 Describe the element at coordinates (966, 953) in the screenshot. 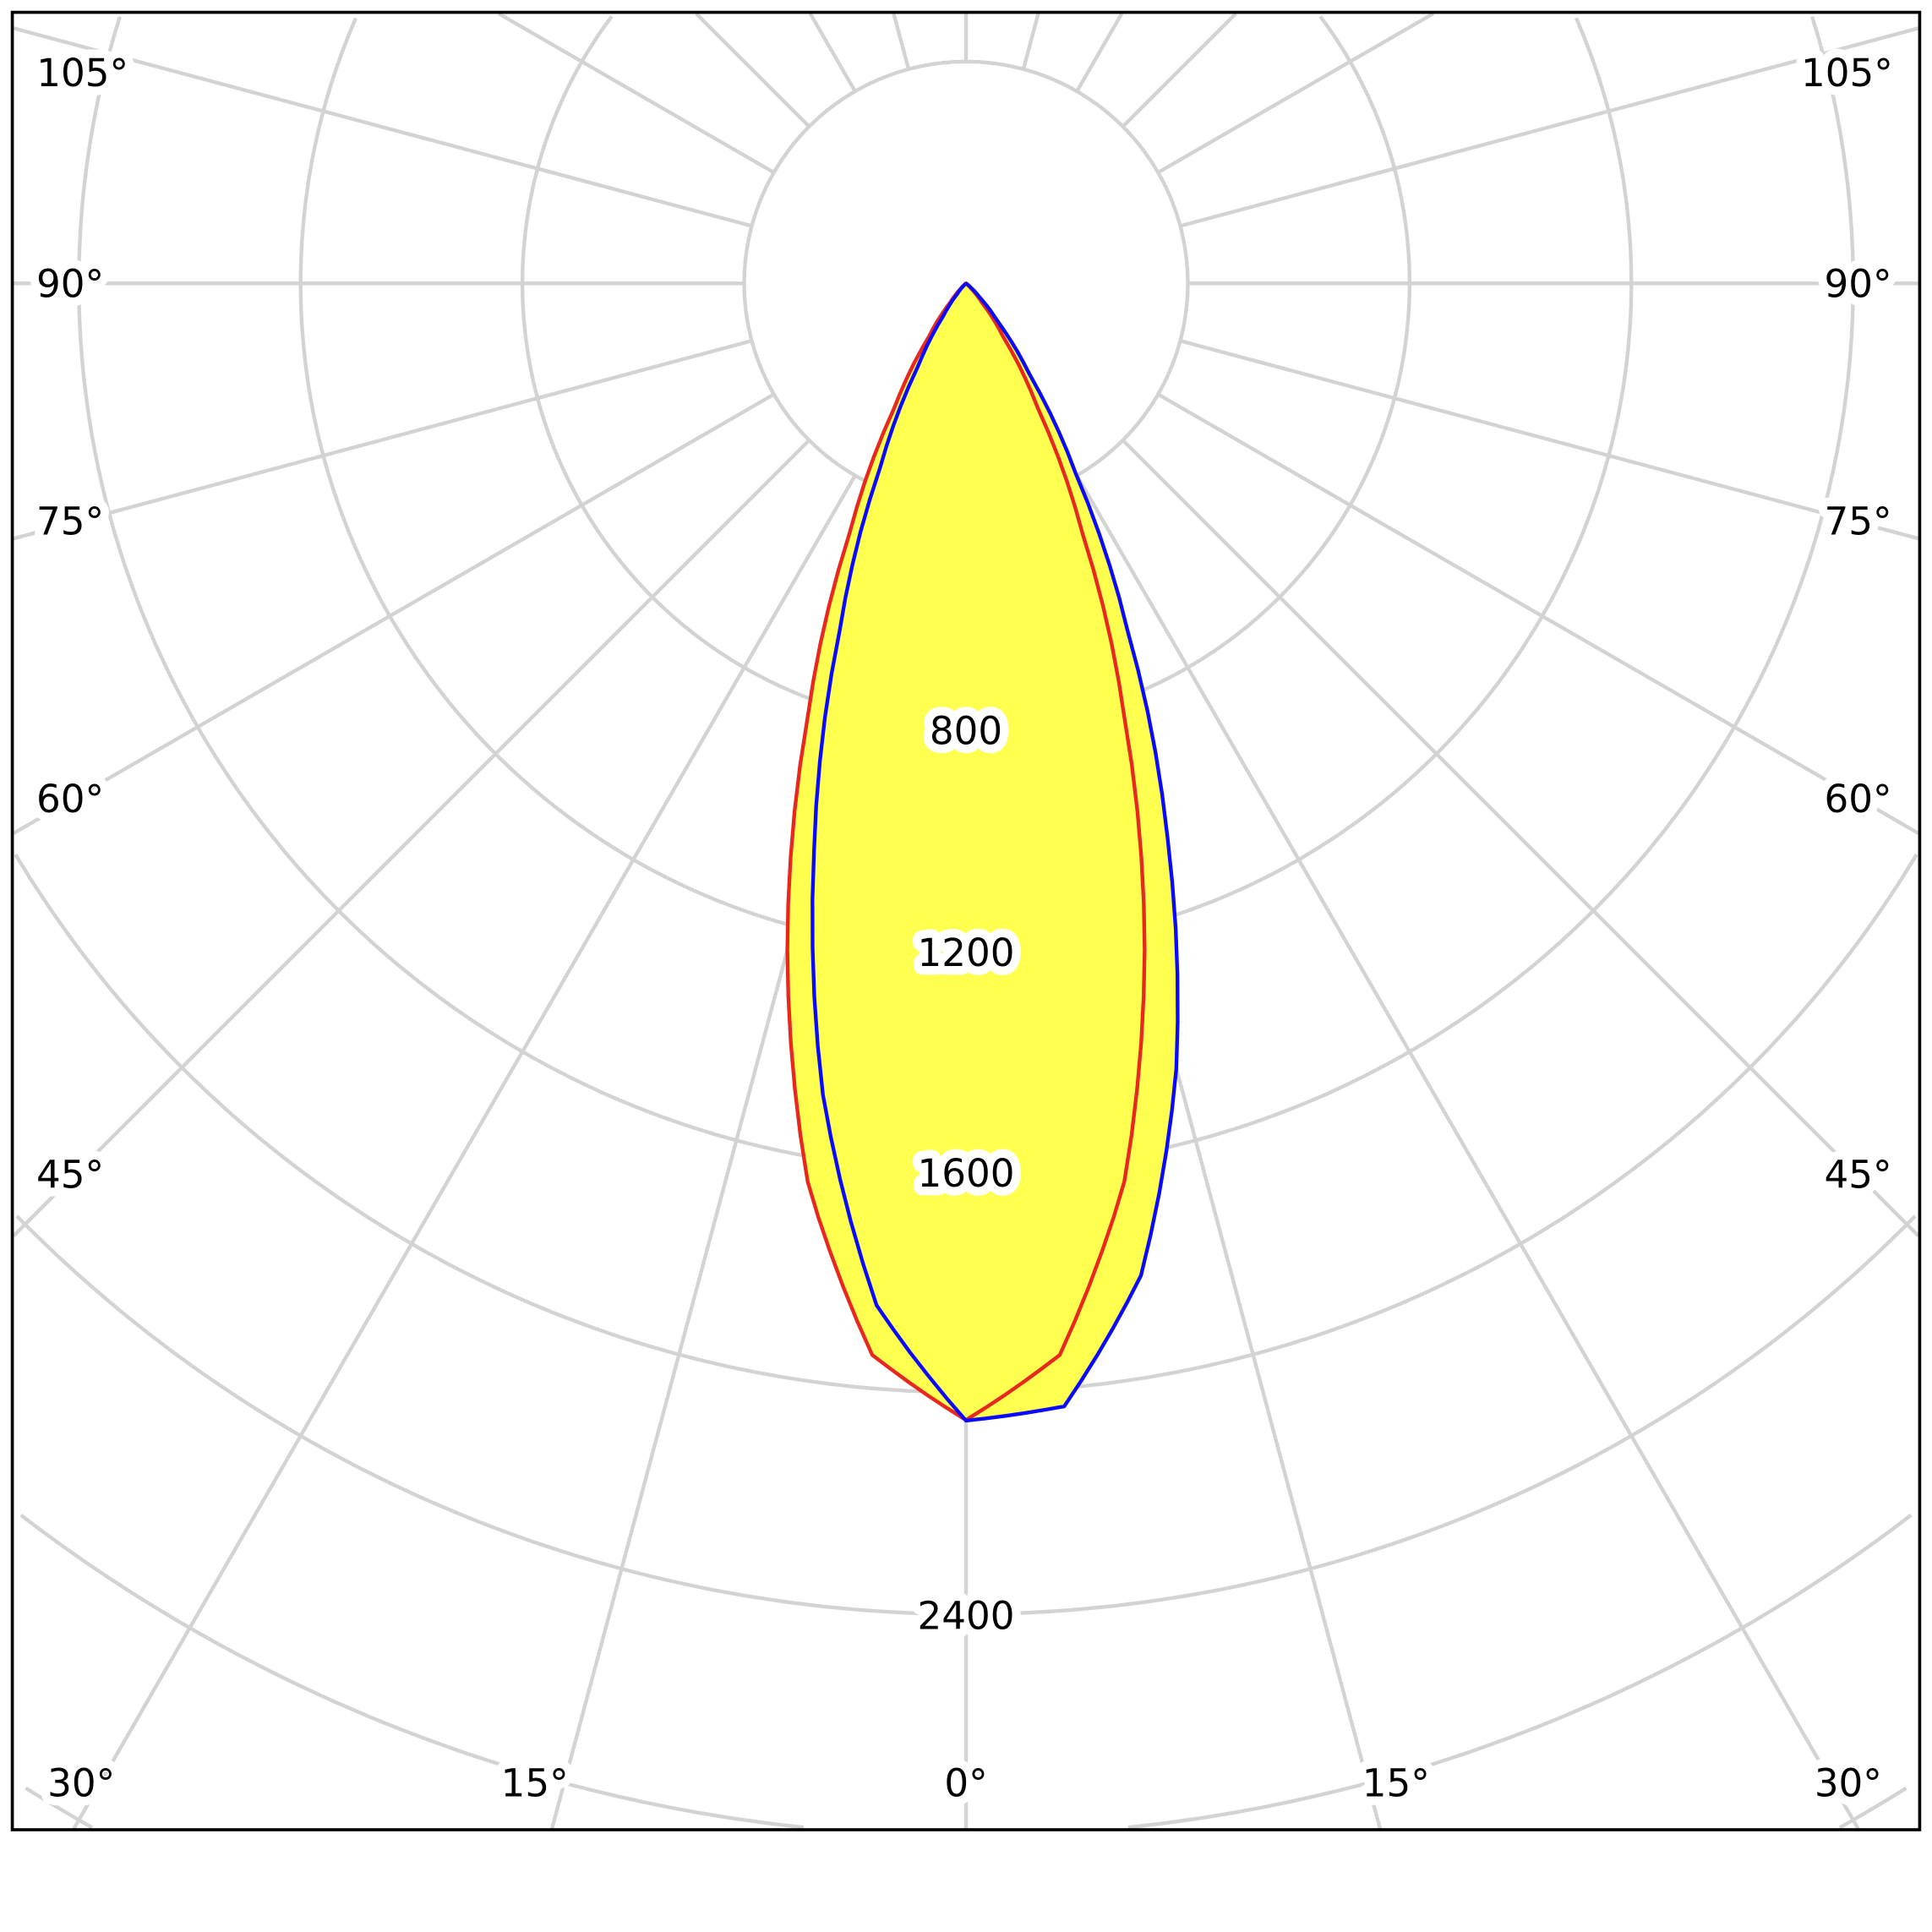

I see `radial-label: 1200` at that location.